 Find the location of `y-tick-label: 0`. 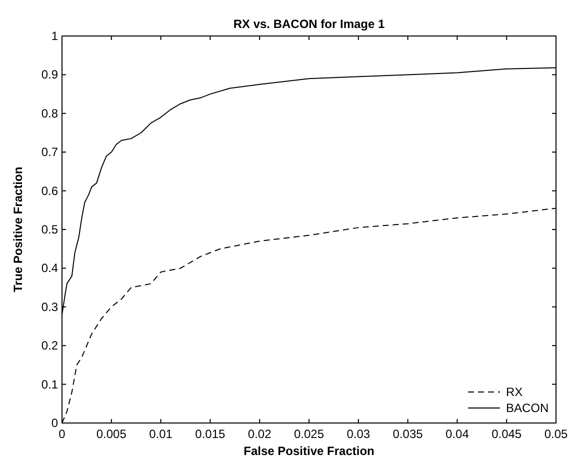

y-tick-label: 0 is located at coordinates (54, 423).